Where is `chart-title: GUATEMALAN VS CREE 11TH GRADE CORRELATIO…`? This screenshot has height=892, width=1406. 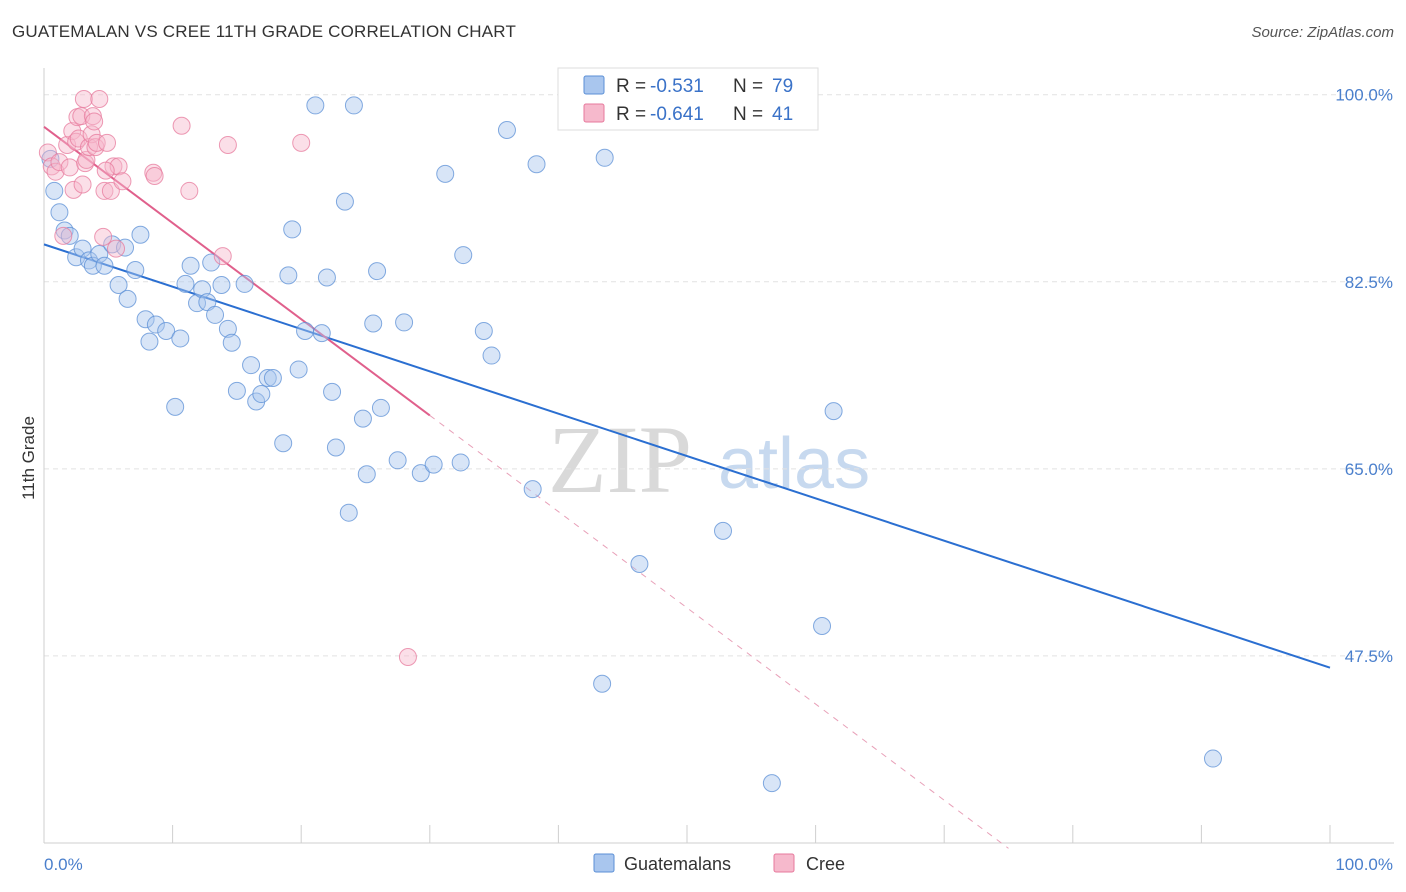
chart-title: GUATEMALAN VS CREE 11TH GRADE CORRELATIO… is located at coordinates (264, 31).